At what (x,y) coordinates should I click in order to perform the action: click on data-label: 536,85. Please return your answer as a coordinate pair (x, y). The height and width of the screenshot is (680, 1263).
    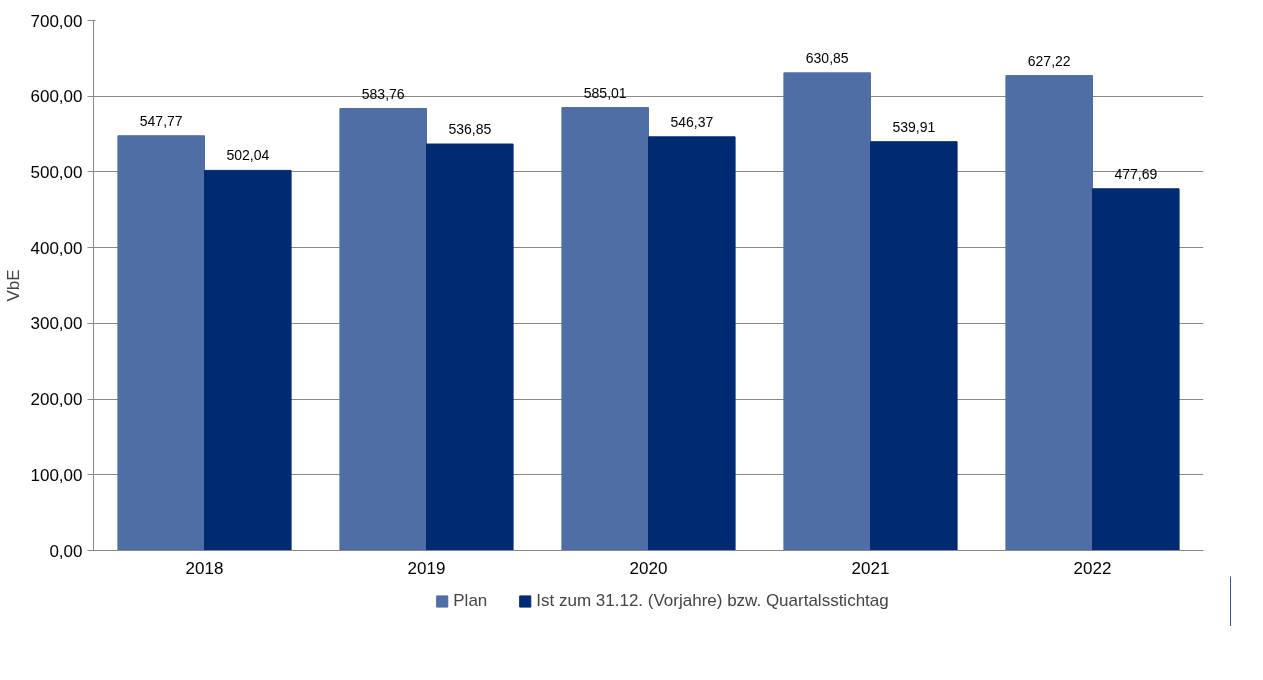
    Looking at the image, I should click on (470, 129).